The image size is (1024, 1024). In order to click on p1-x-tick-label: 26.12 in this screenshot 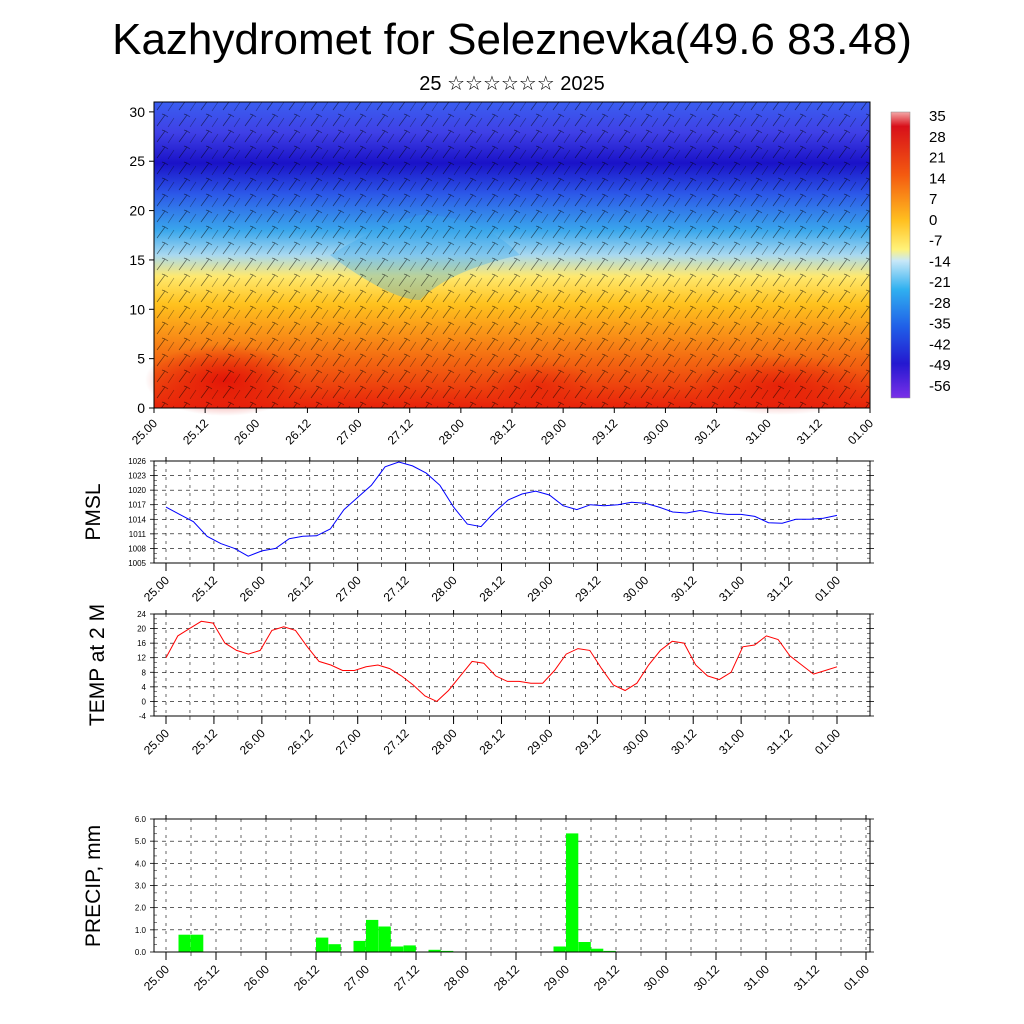, I will do `click(300, 588)`.